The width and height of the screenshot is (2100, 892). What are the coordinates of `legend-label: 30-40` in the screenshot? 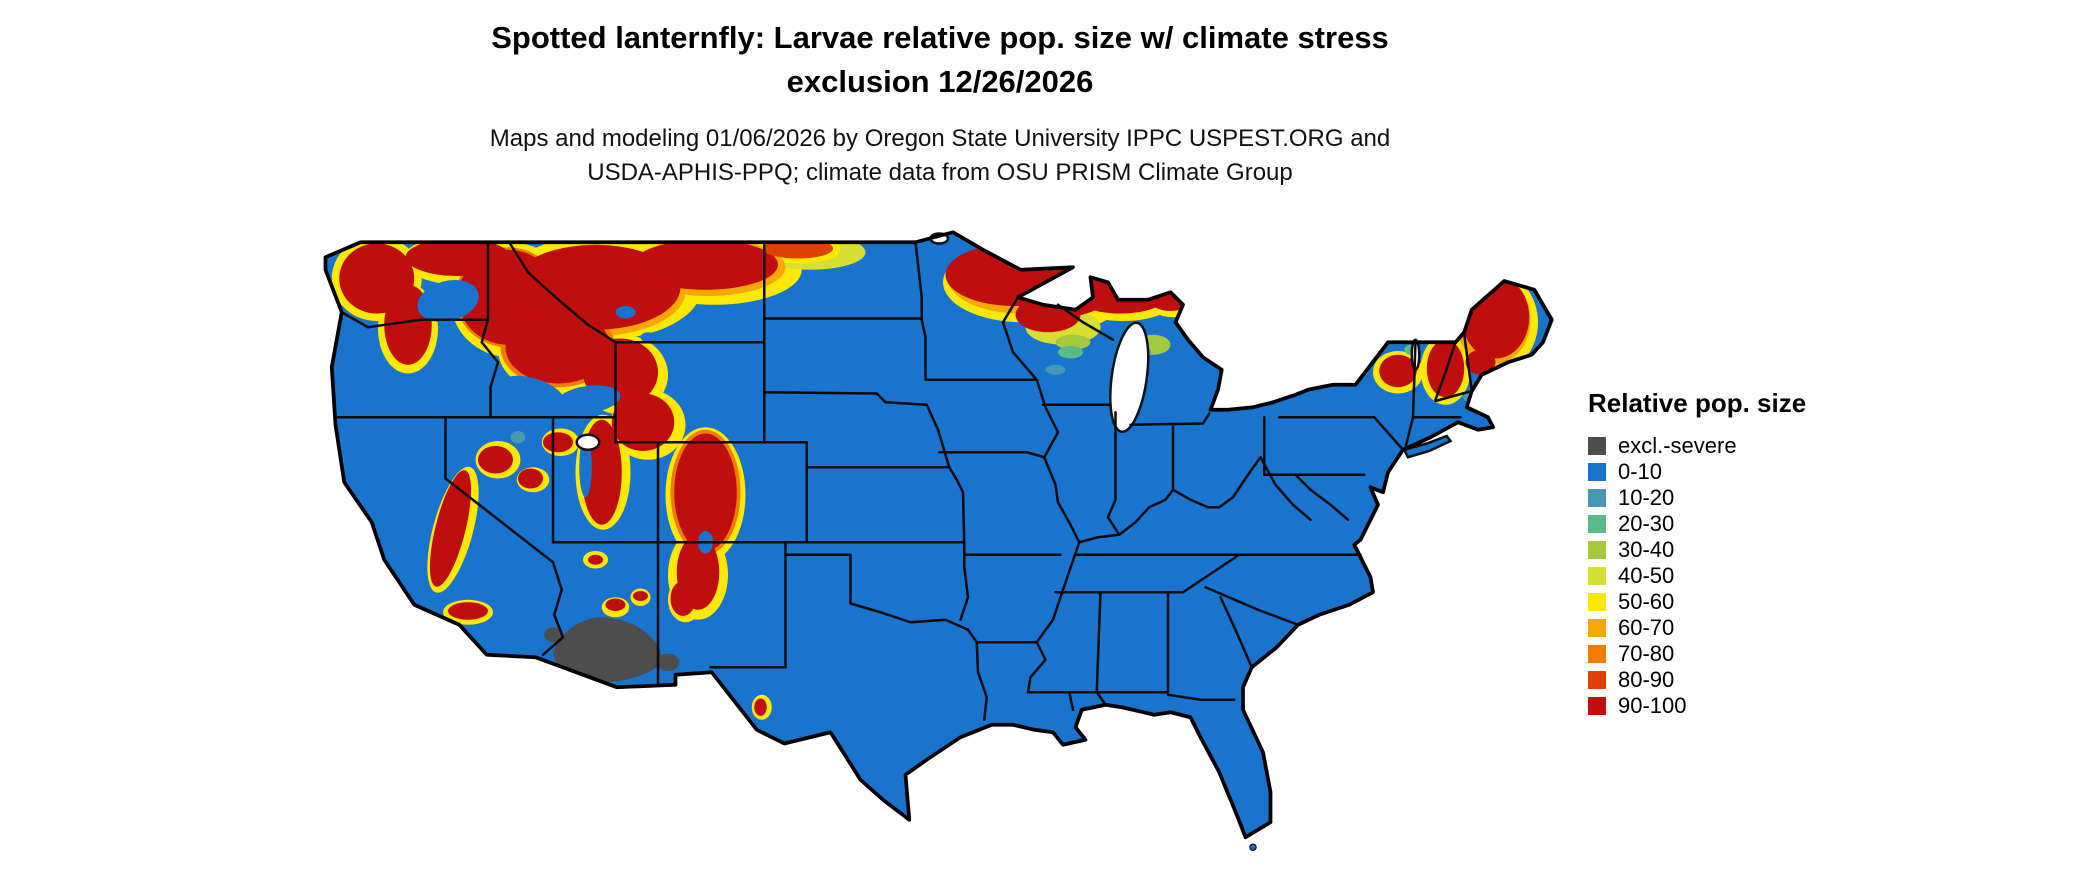 It's located at (1646, 549).